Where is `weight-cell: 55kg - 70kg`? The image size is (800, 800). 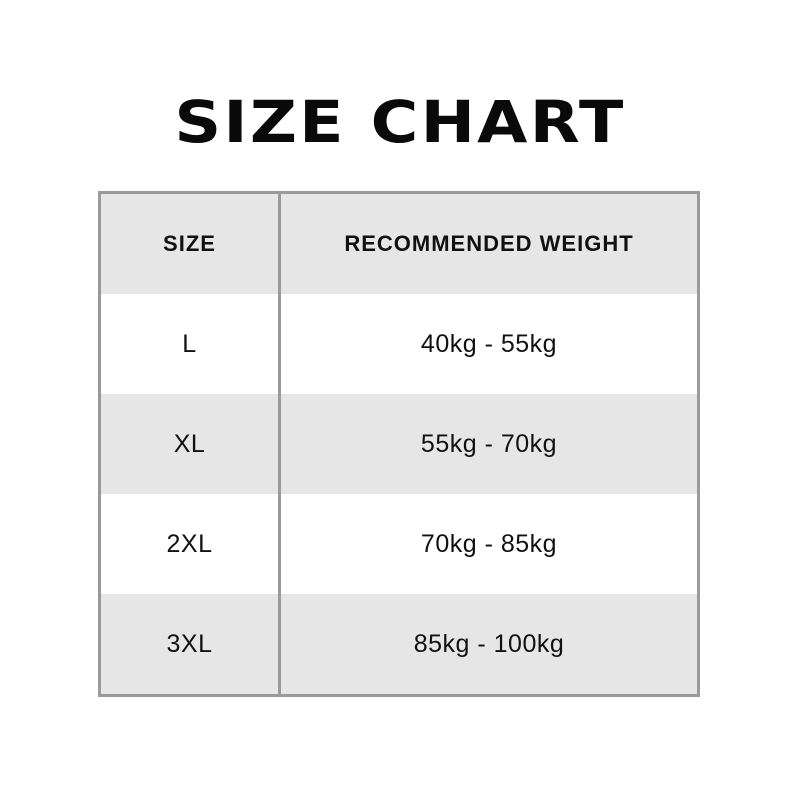
weight-cell: 55kg - 70kg is located at coordinates (489, 443).